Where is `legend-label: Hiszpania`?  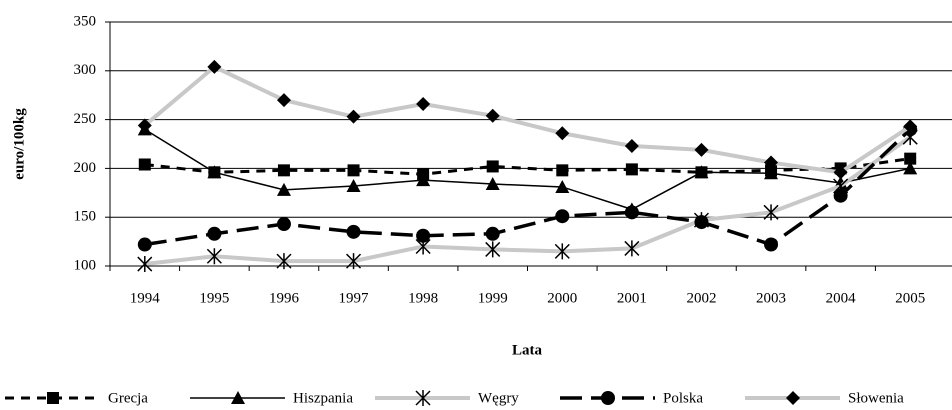 legend-label: Hiszpania is located at coordinates (323, 398).